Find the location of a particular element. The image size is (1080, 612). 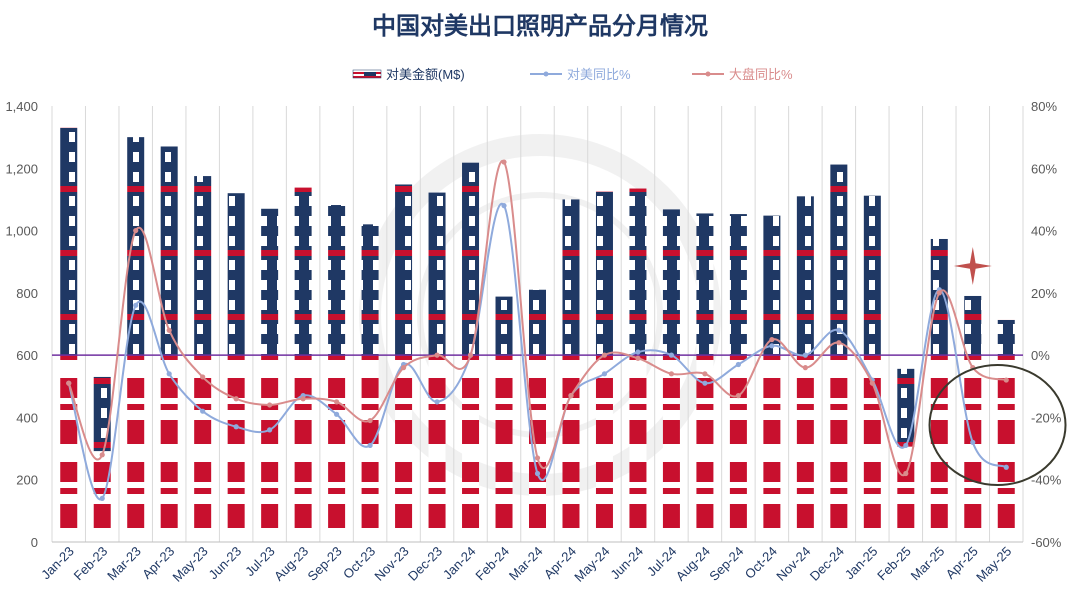

x-tick-label: Oct-24 is located at coordinates (761, 563).